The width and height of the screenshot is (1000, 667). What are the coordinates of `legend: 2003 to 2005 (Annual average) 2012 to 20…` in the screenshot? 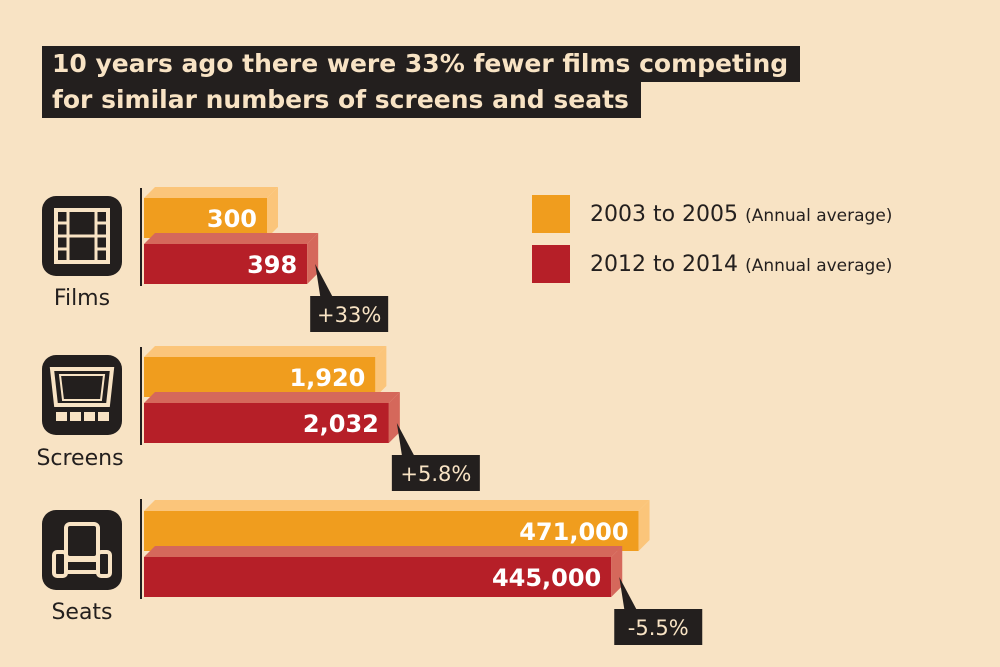 It's located at (712, 242).